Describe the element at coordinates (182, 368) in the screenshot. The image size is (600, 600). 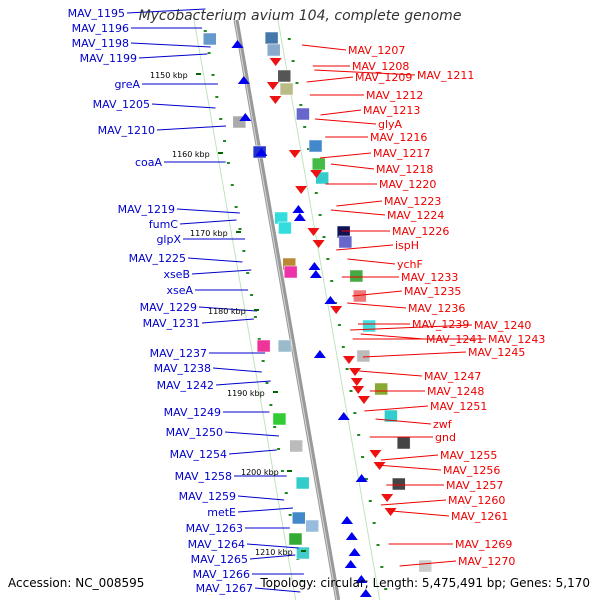
I see `left-gene-label: MAV_1238` at that location.